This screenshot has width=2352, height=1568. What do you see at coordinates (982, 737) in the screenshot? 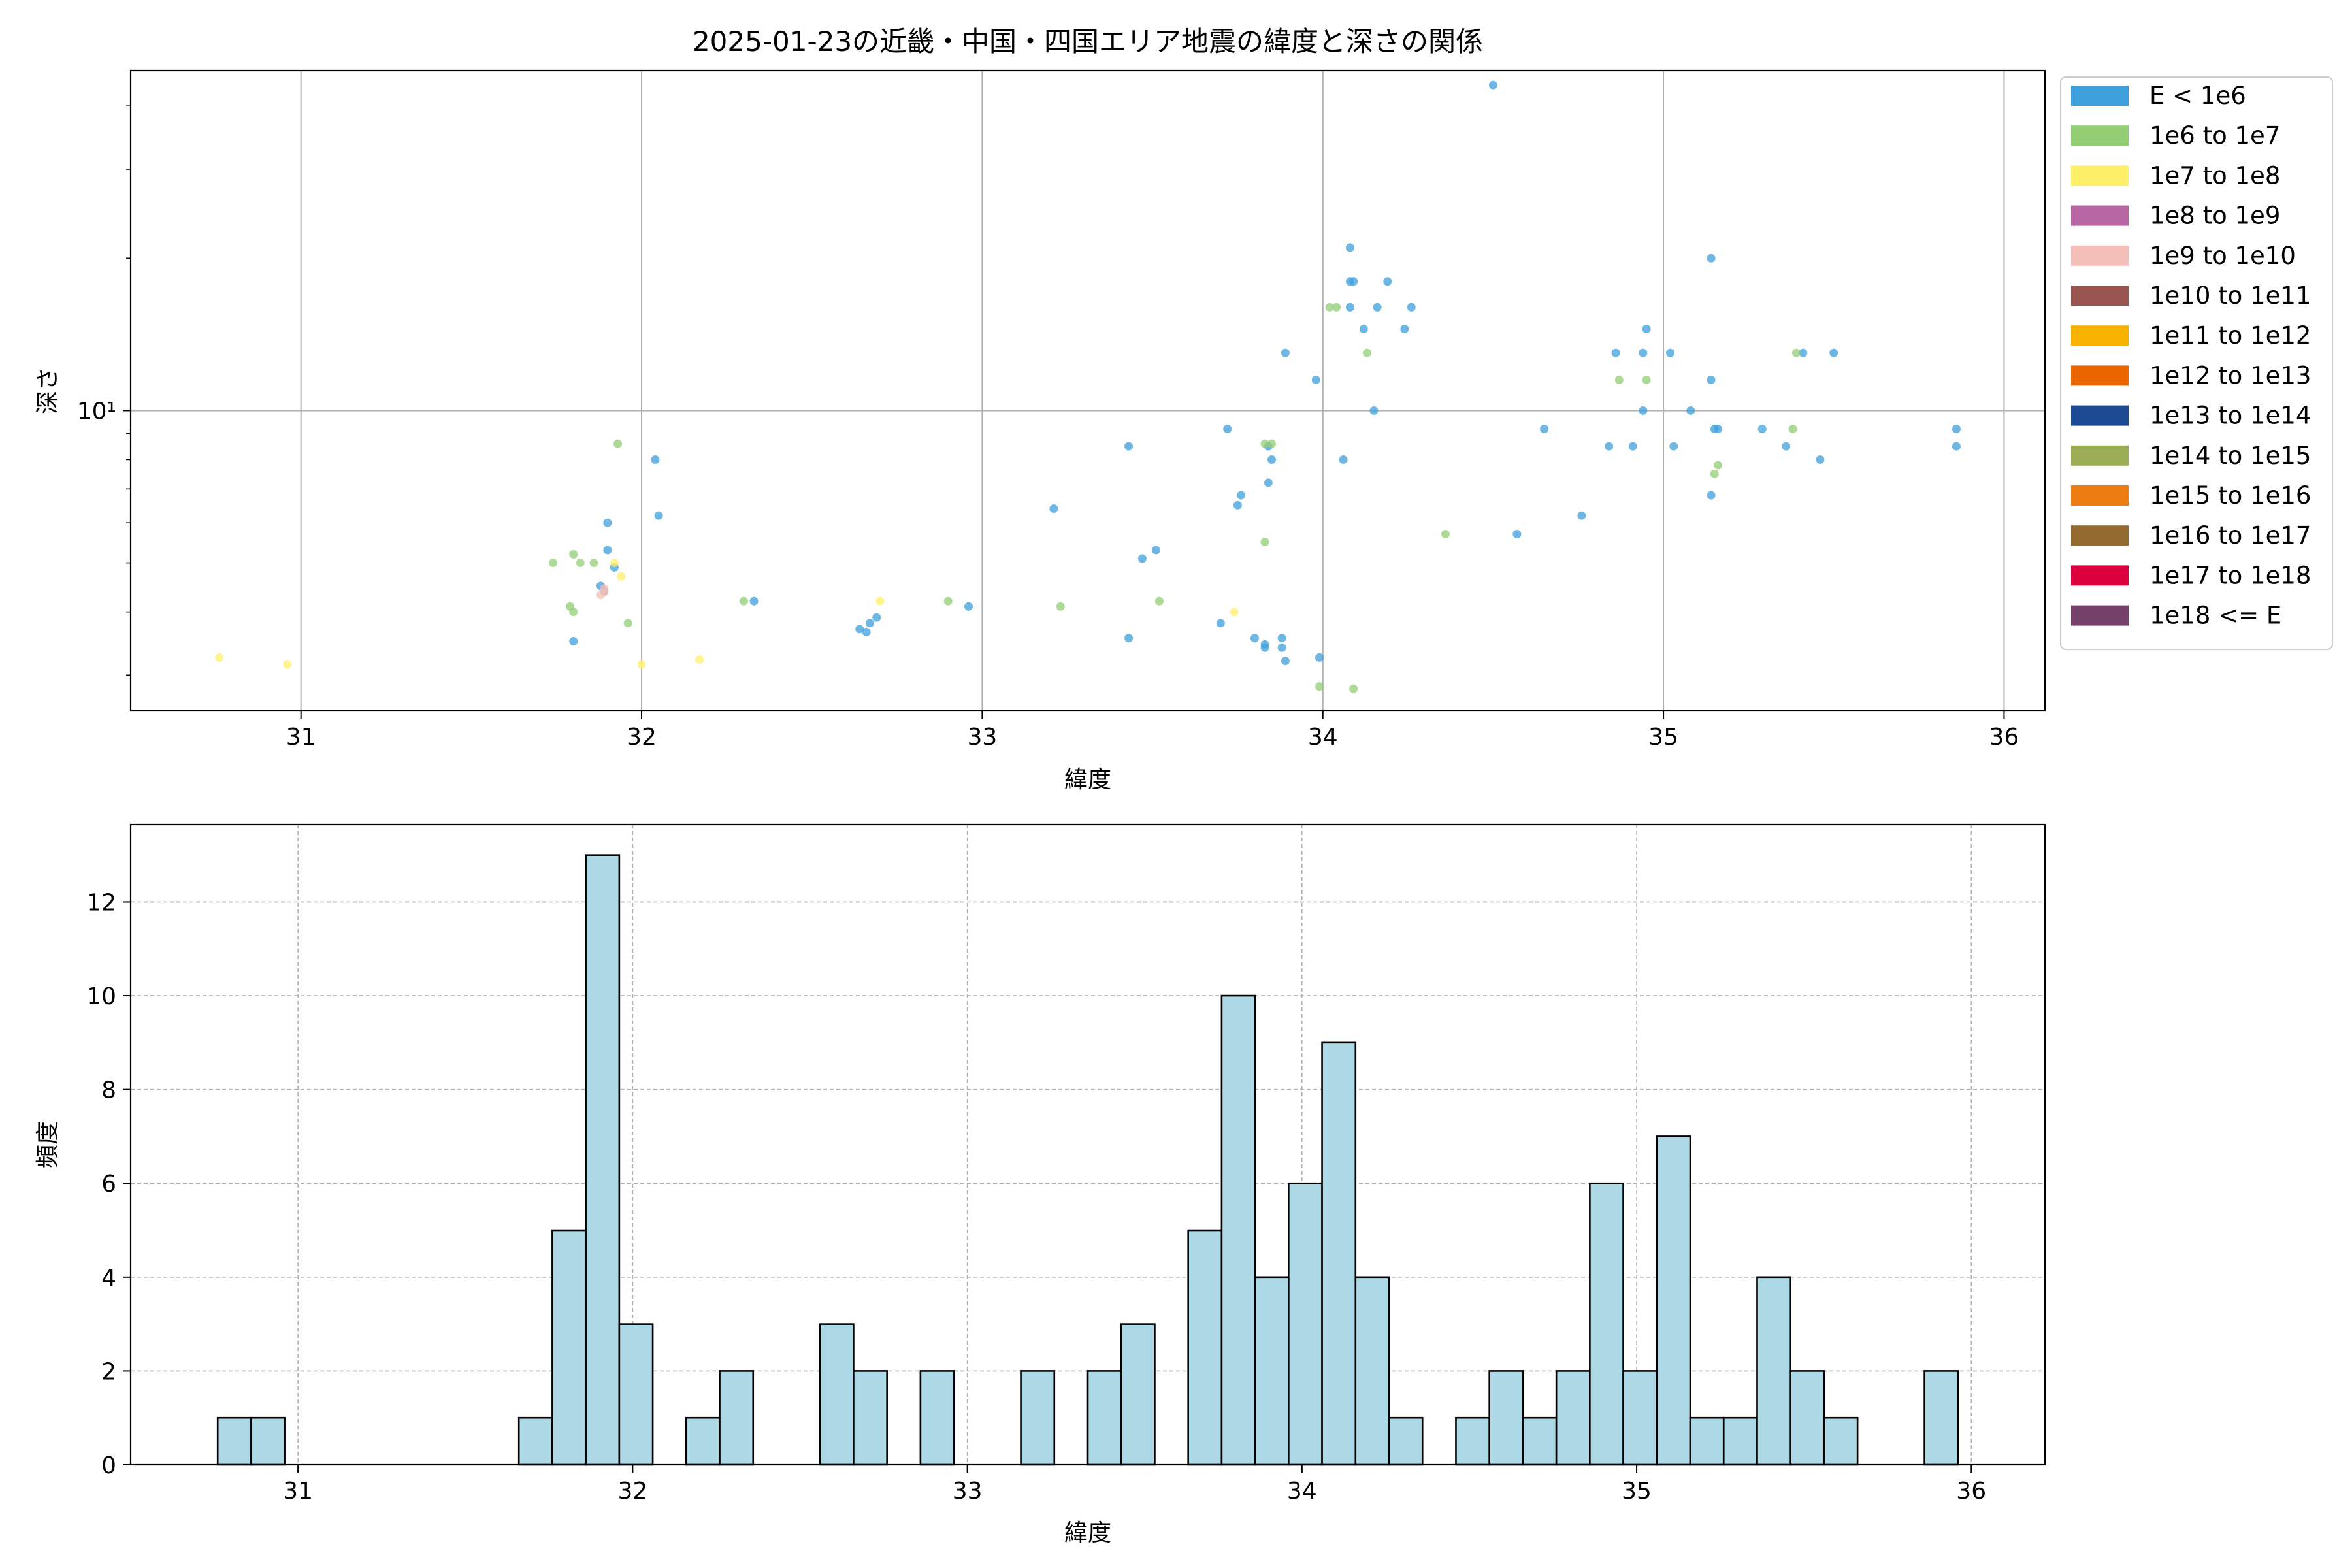
I see `scatter-x-tick-label: 33` at bounding box center [982, 737].